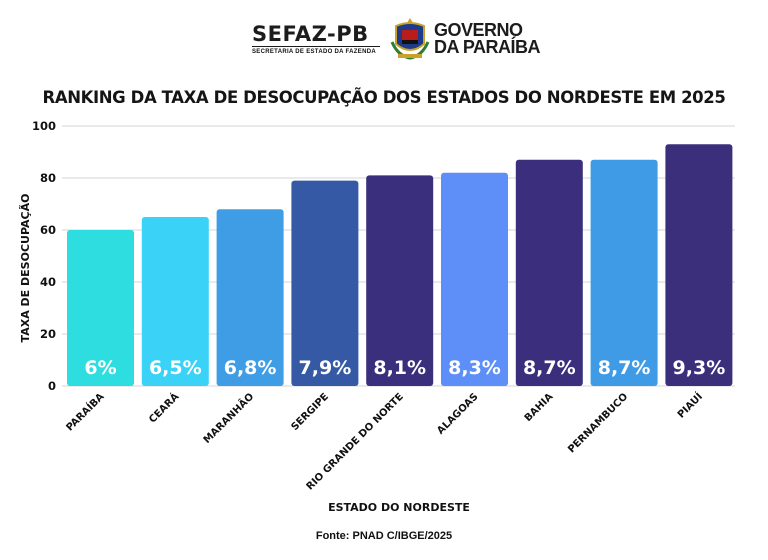 This screenshot has width=768, height=560. Describe the element at coordinates (85, 412) in the screenshot. I see `x-tick-label: PARAÍBA` at that location.